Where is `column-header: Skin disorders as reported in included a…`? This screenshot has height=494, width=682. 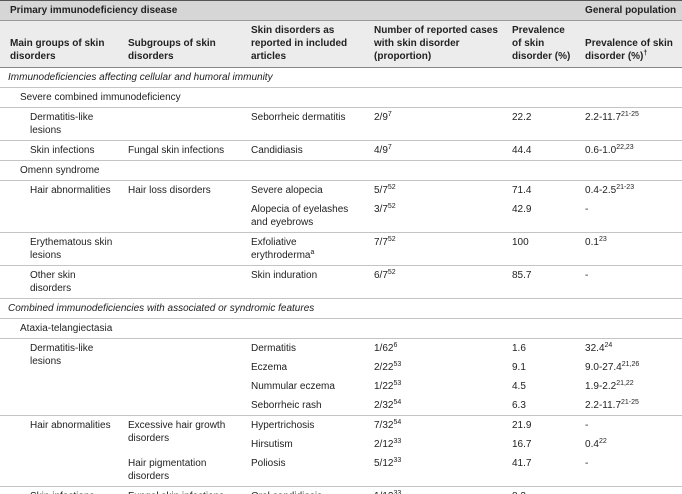
column-header: Skin disorders as reported in included a… is located at coordinates (302, 44).